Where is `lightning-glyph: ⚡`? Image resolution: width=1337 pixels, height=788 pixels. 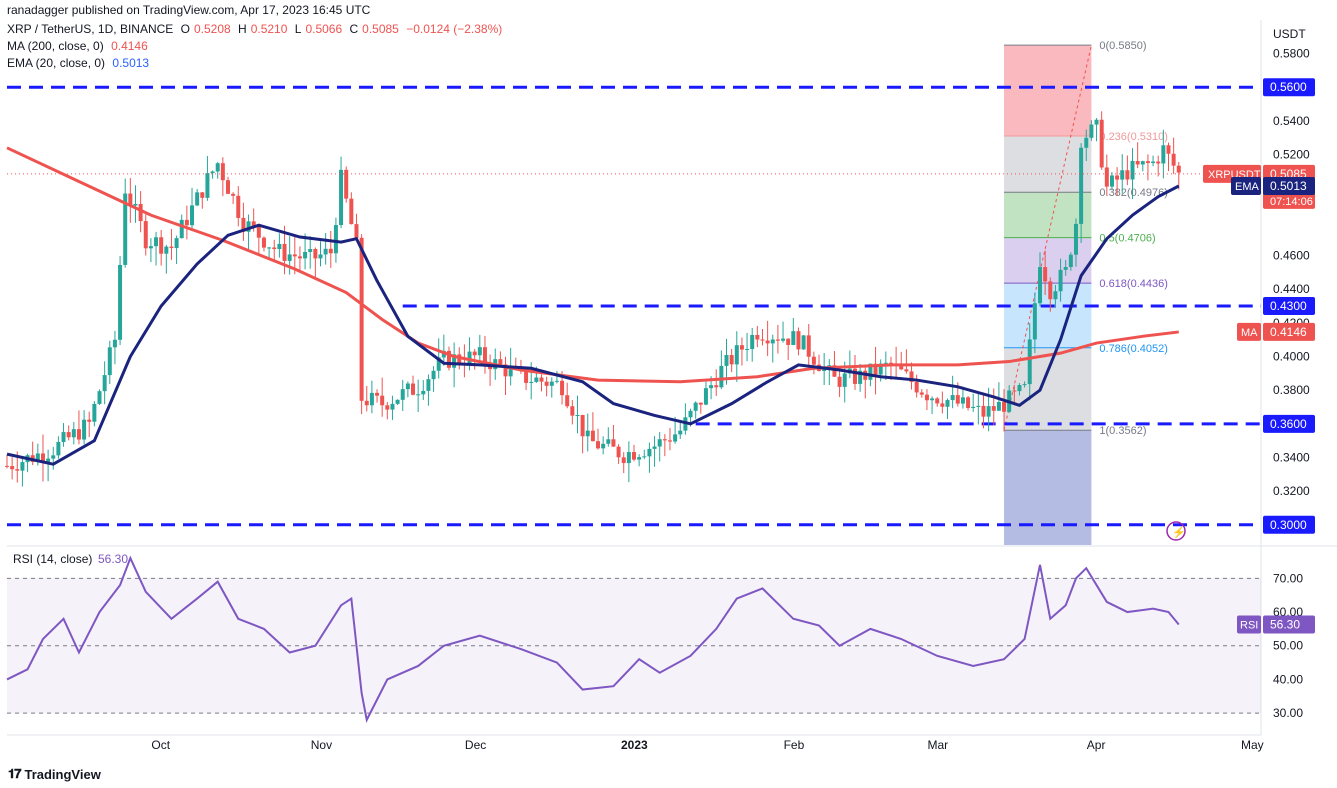 lightning-glyph: ⚡ is located at coordinates (1179, 532).